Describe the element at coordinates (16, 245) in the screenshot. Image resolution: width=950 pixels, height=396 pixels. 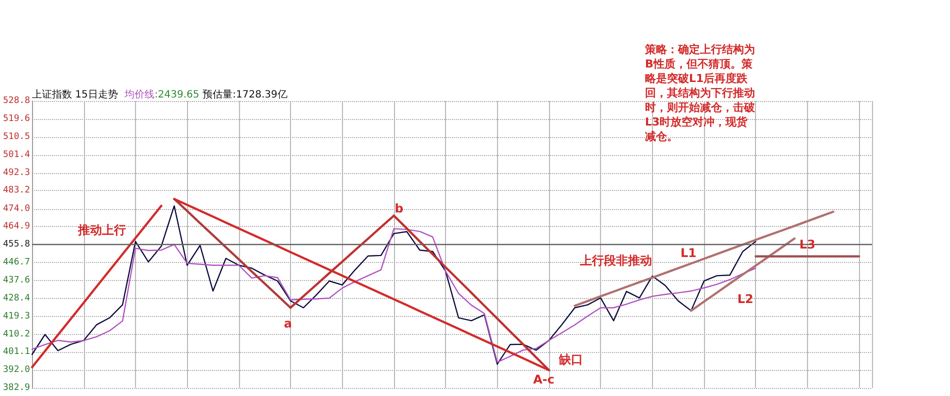
I see `y-tick-label: 455.8` at that location.